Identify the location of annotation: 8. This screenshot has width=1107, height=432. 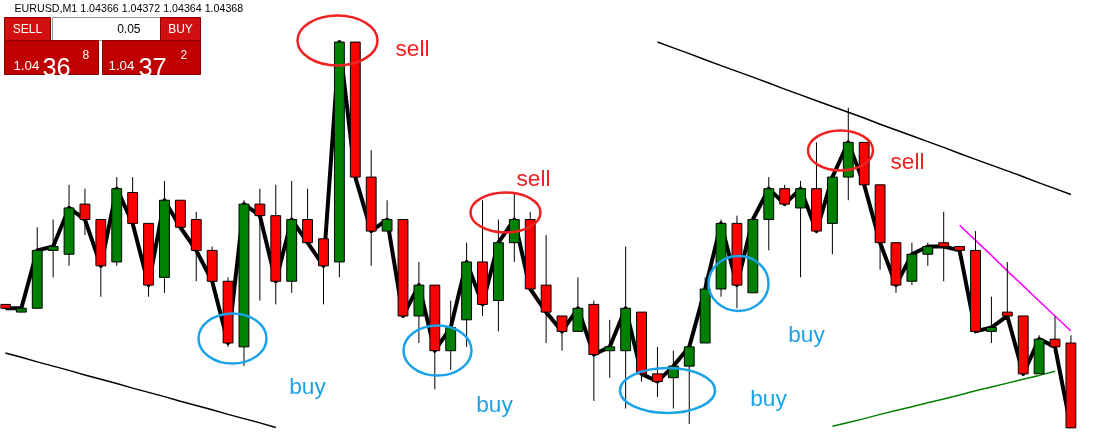
(86, 55).